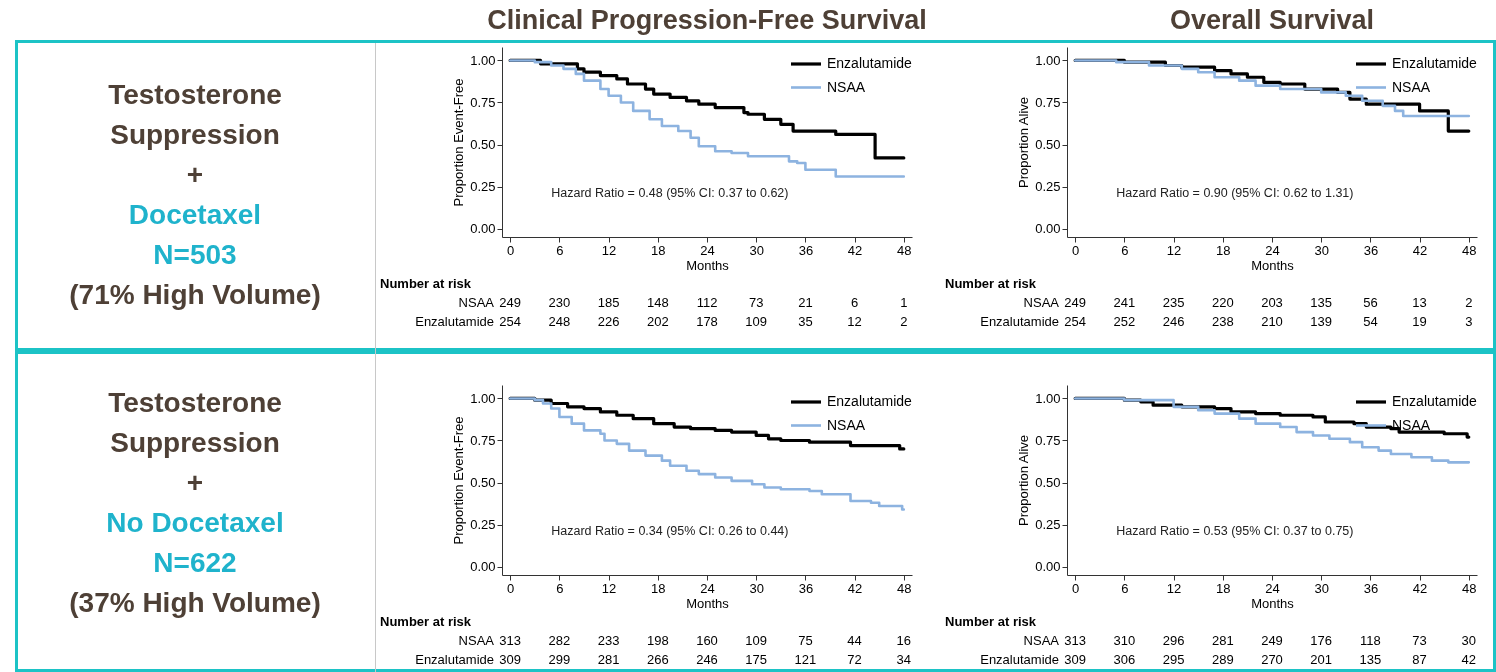 The image size is (1496, 672). What do you see at coordinates (661, 321) in the screenshot?
I see `text: Enzalutamide 254 248 226 202 178 109 35 12 2` at bounding box center [661, 321].